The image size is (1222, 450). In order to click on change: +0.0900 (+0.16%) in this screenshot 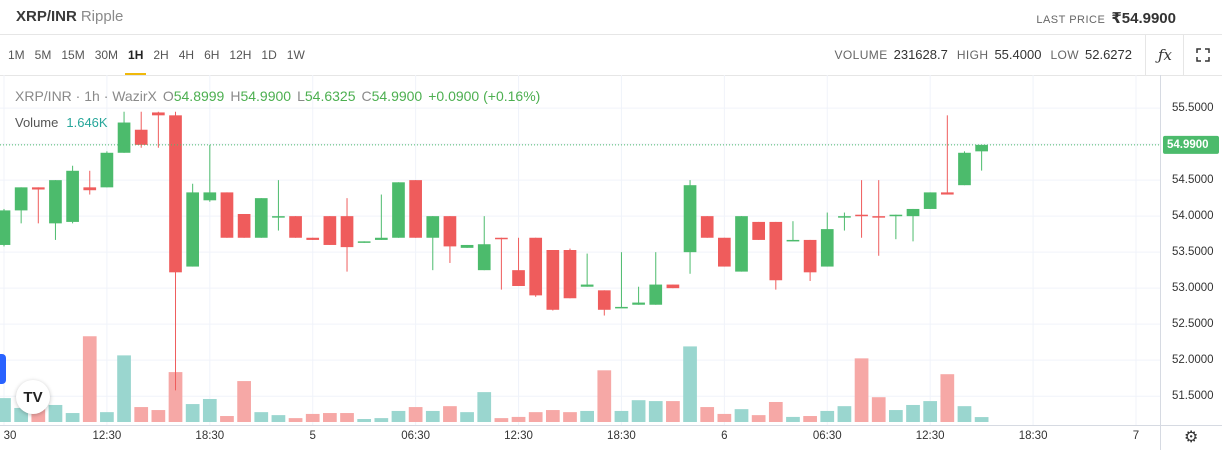, I will do `click(484, 96)`.